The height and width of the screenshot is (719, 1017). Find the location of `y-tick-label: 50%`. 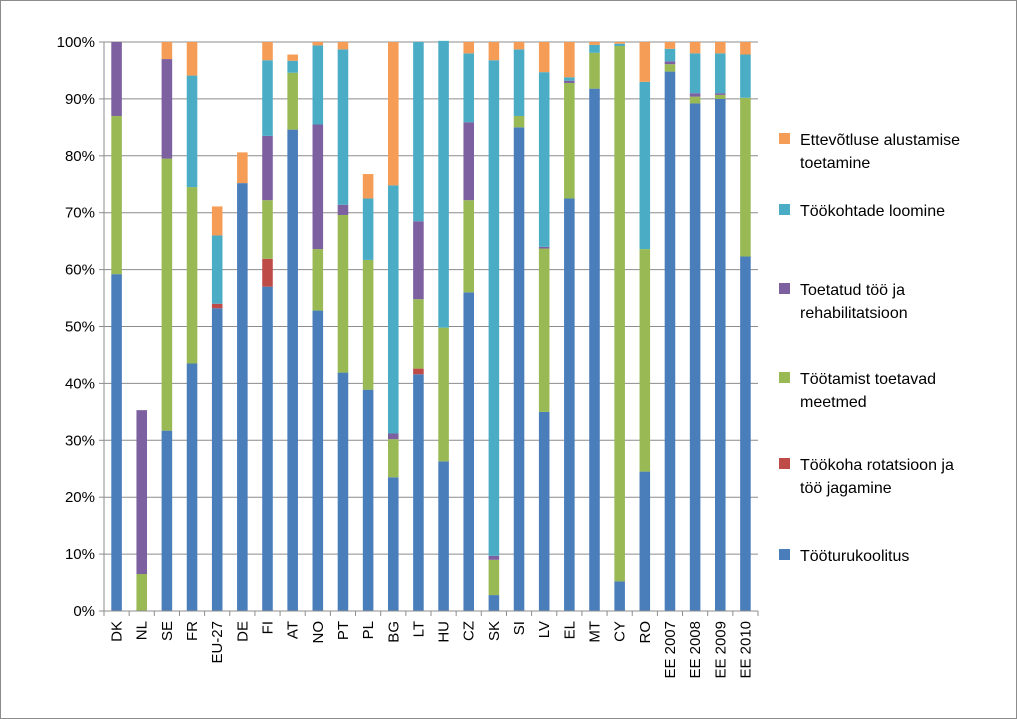

y-tick-label: 50% is located at coordinates (80, 327).